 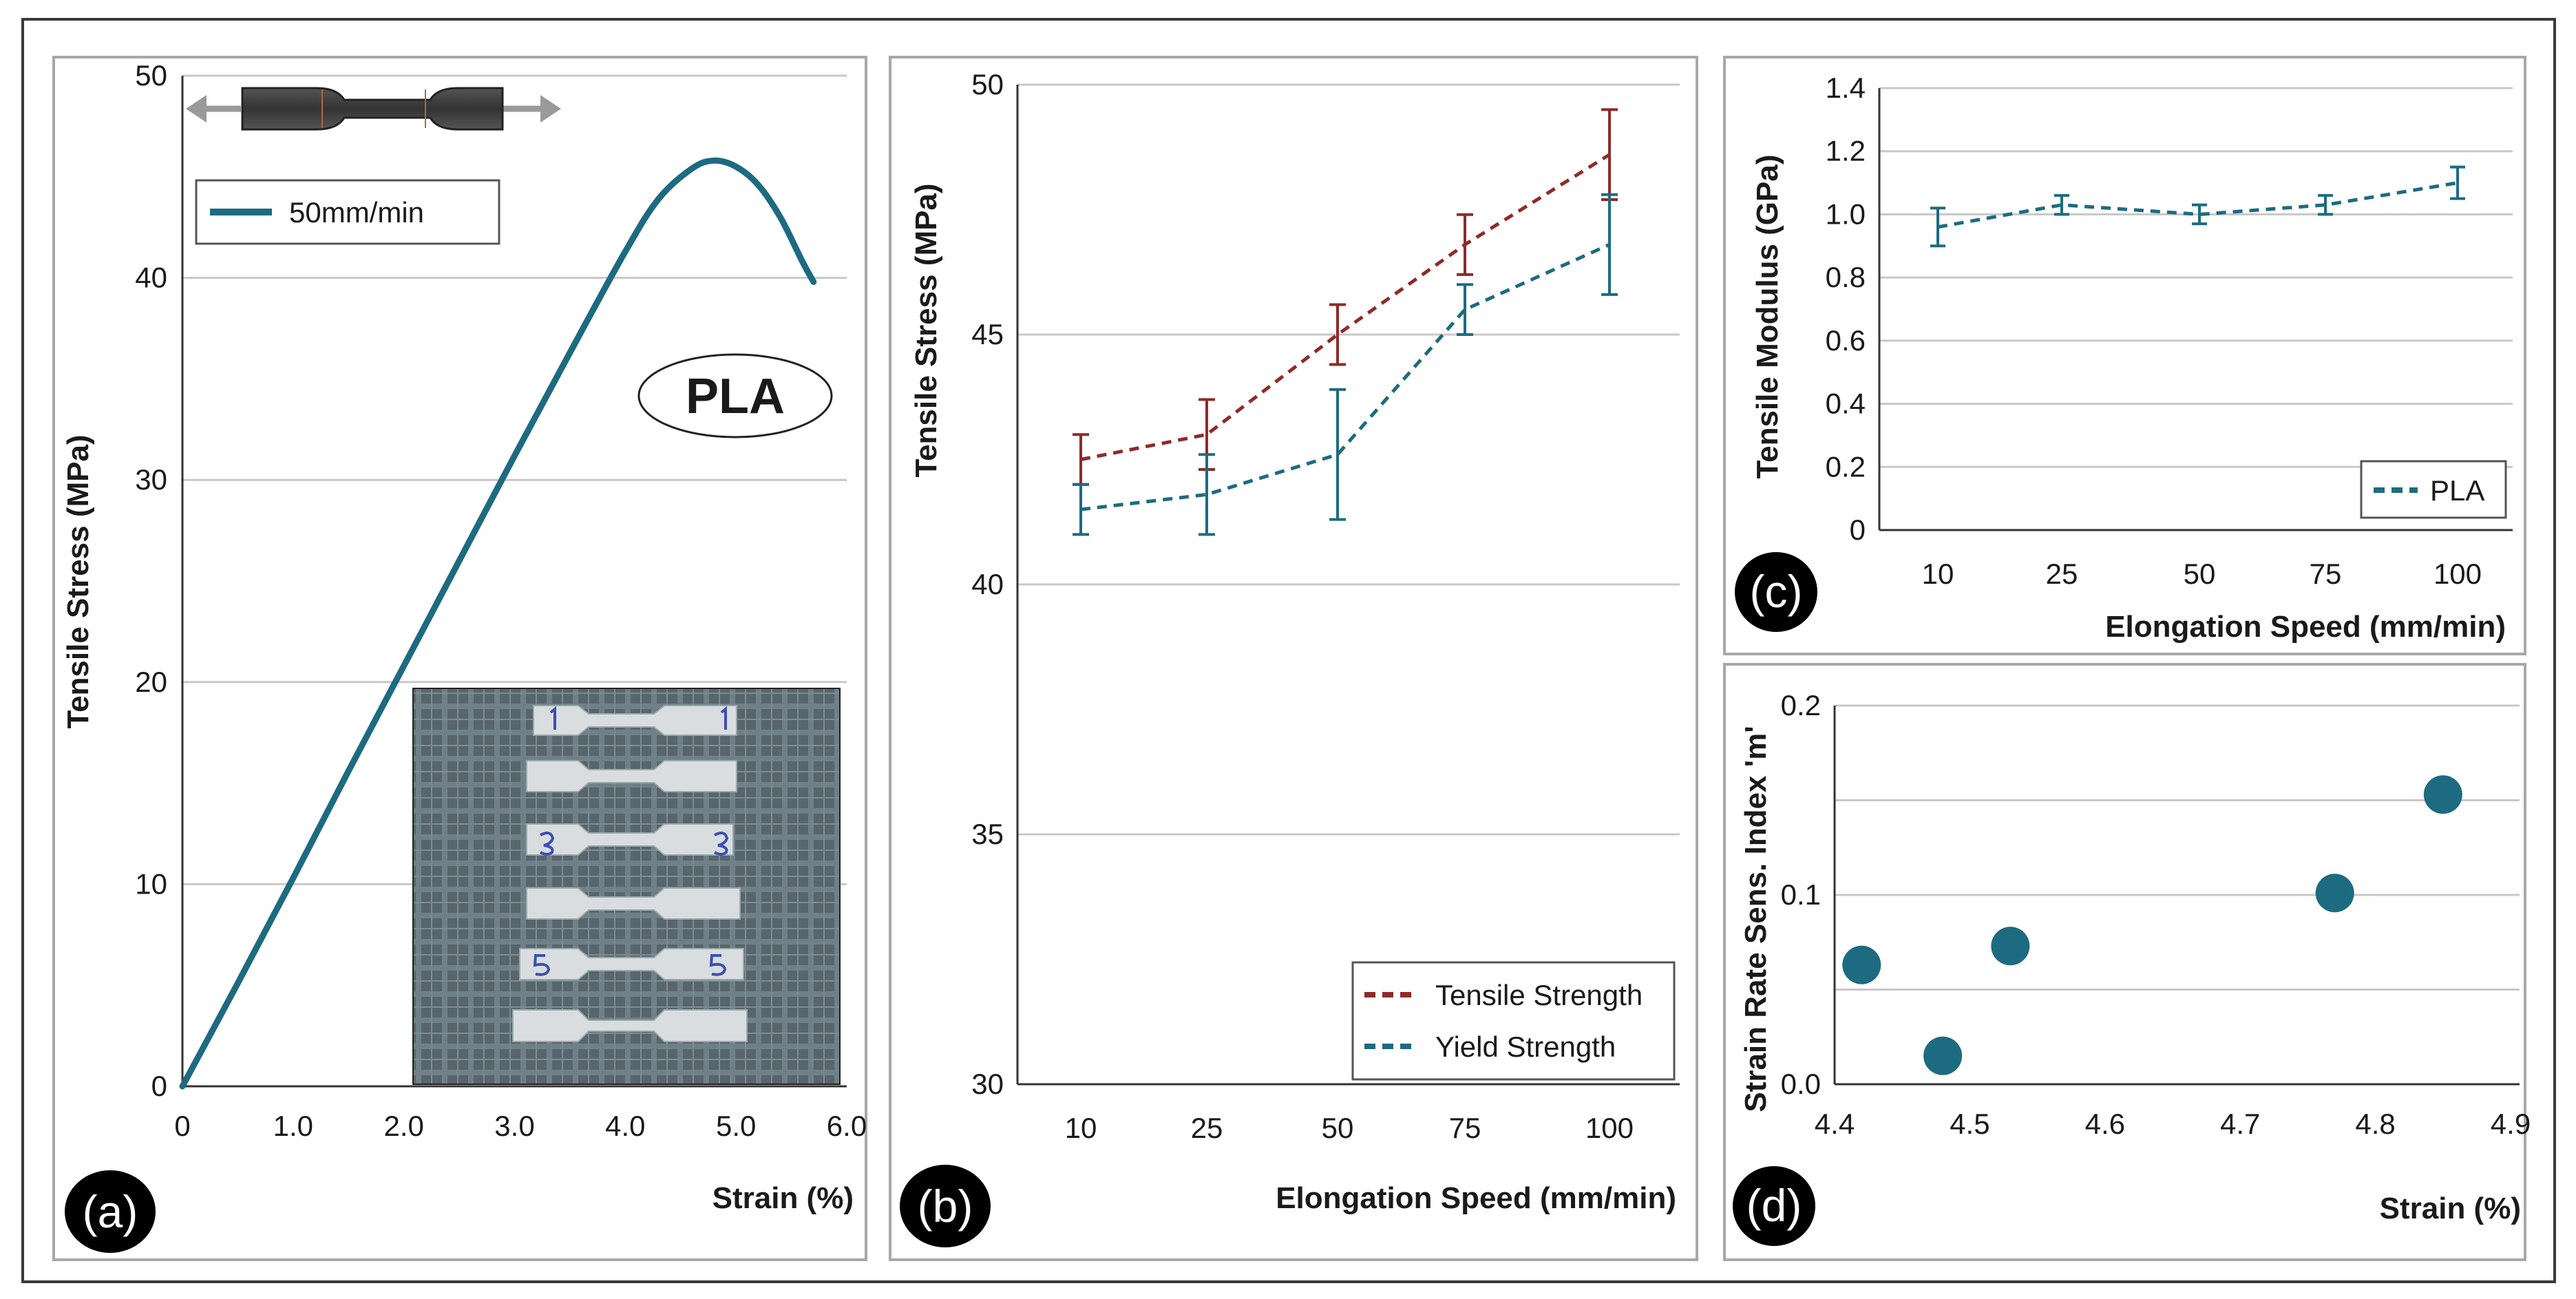 I want to click on panel-c-y-tick-label: 1.4, so click(x=1846, y=88).